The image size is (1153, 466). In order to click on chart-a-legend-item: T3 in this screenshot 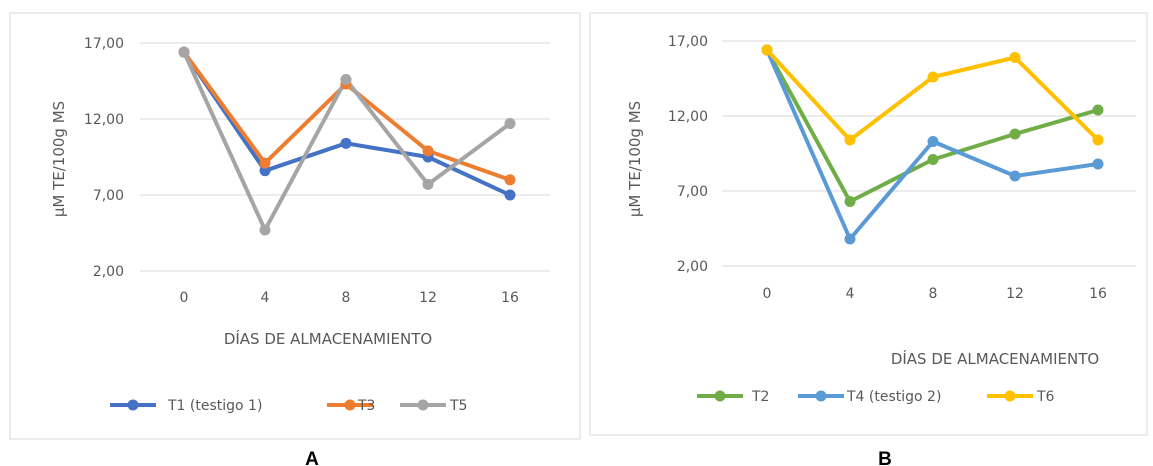, I will do `click(351, 406)`.